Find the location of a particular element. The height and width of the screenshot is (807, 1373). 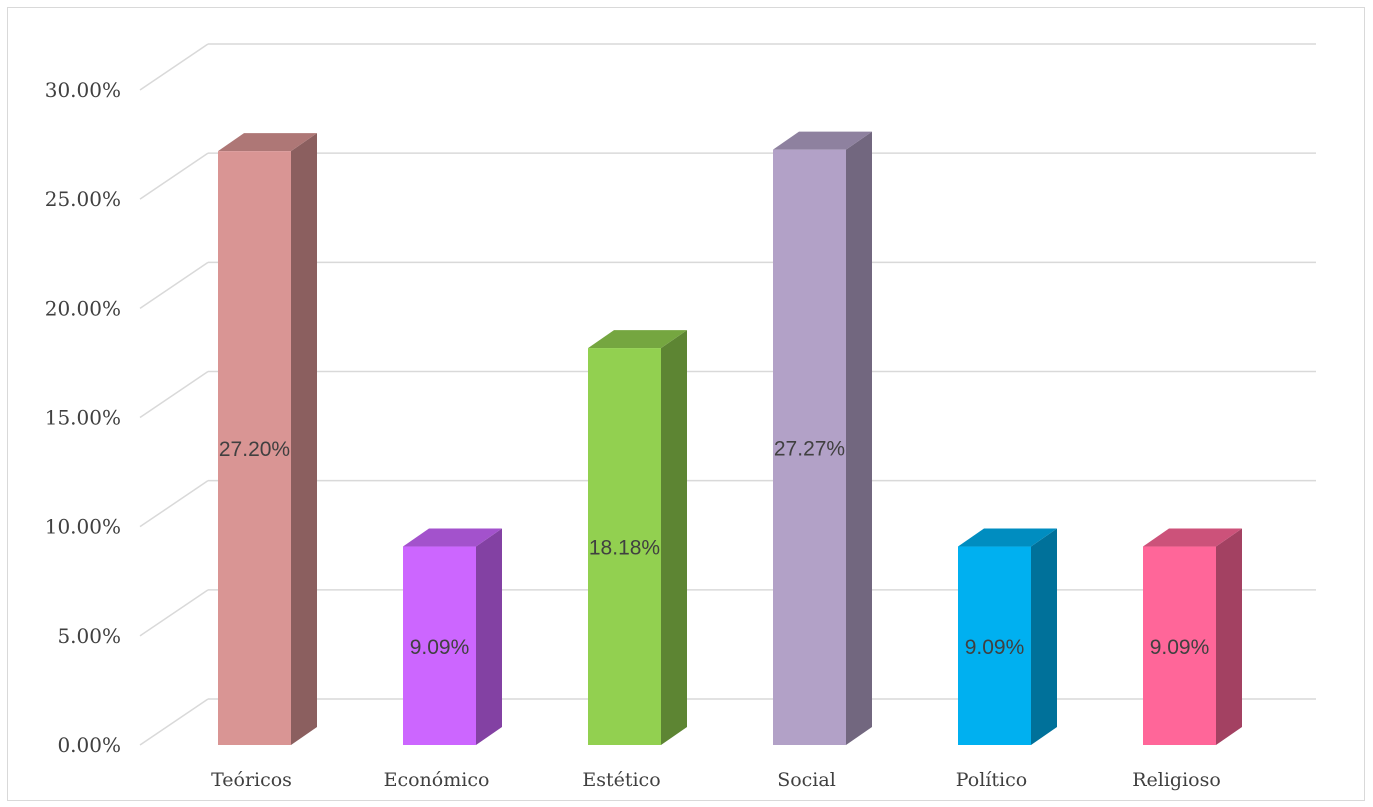

y-tick-label: 30.00% is located at coordinates (83, 90).